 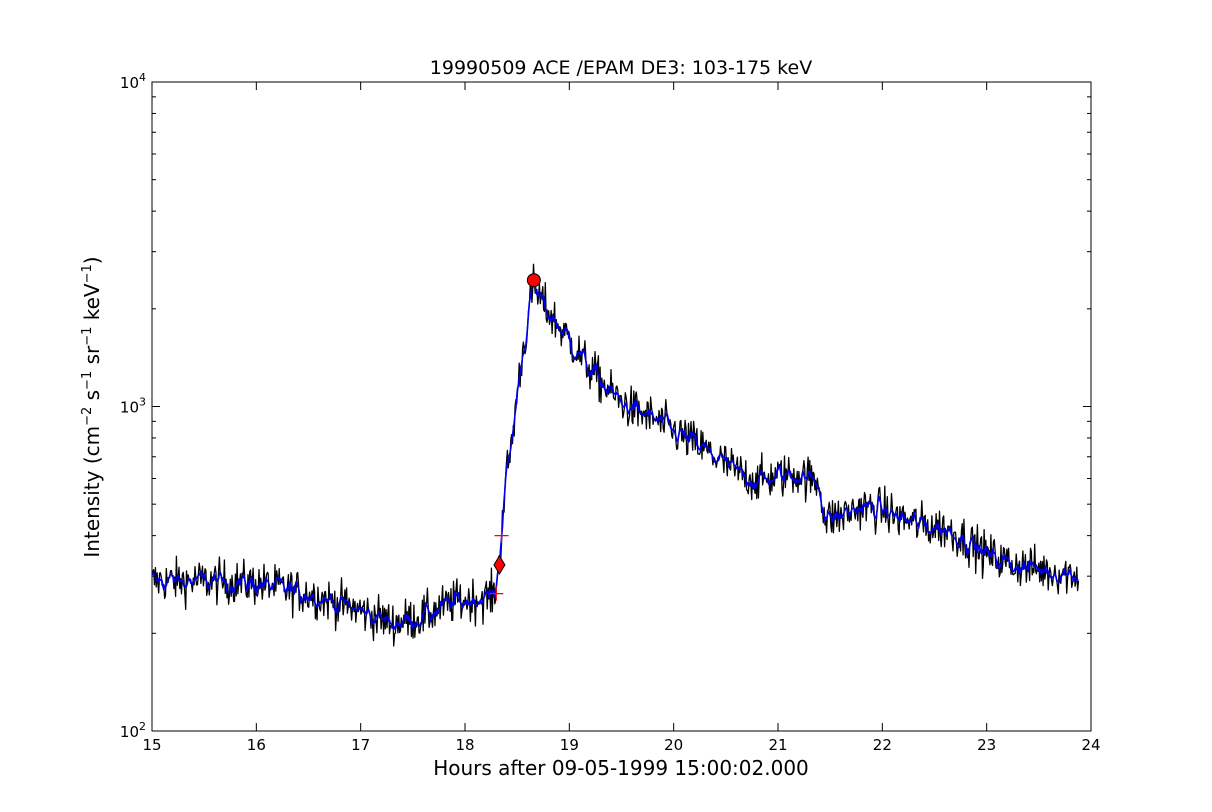 I want to click on x-tick-label: 16, so click(x=256, y=745).